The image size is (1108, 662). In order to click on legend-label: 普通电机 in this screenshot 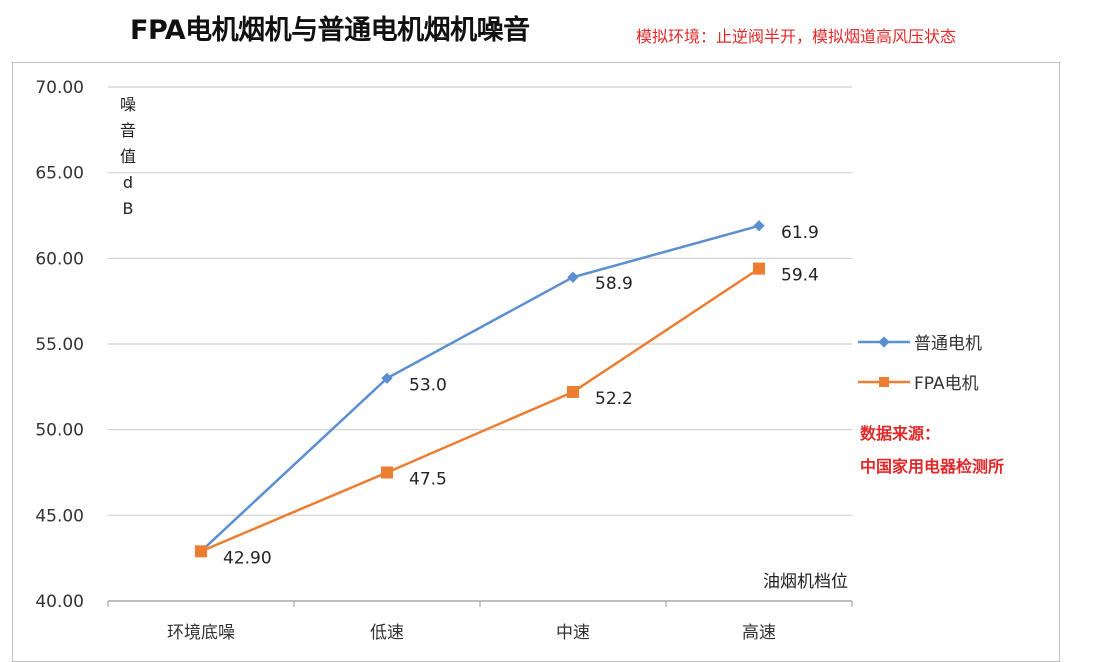, I will do `click(948, 344)`.